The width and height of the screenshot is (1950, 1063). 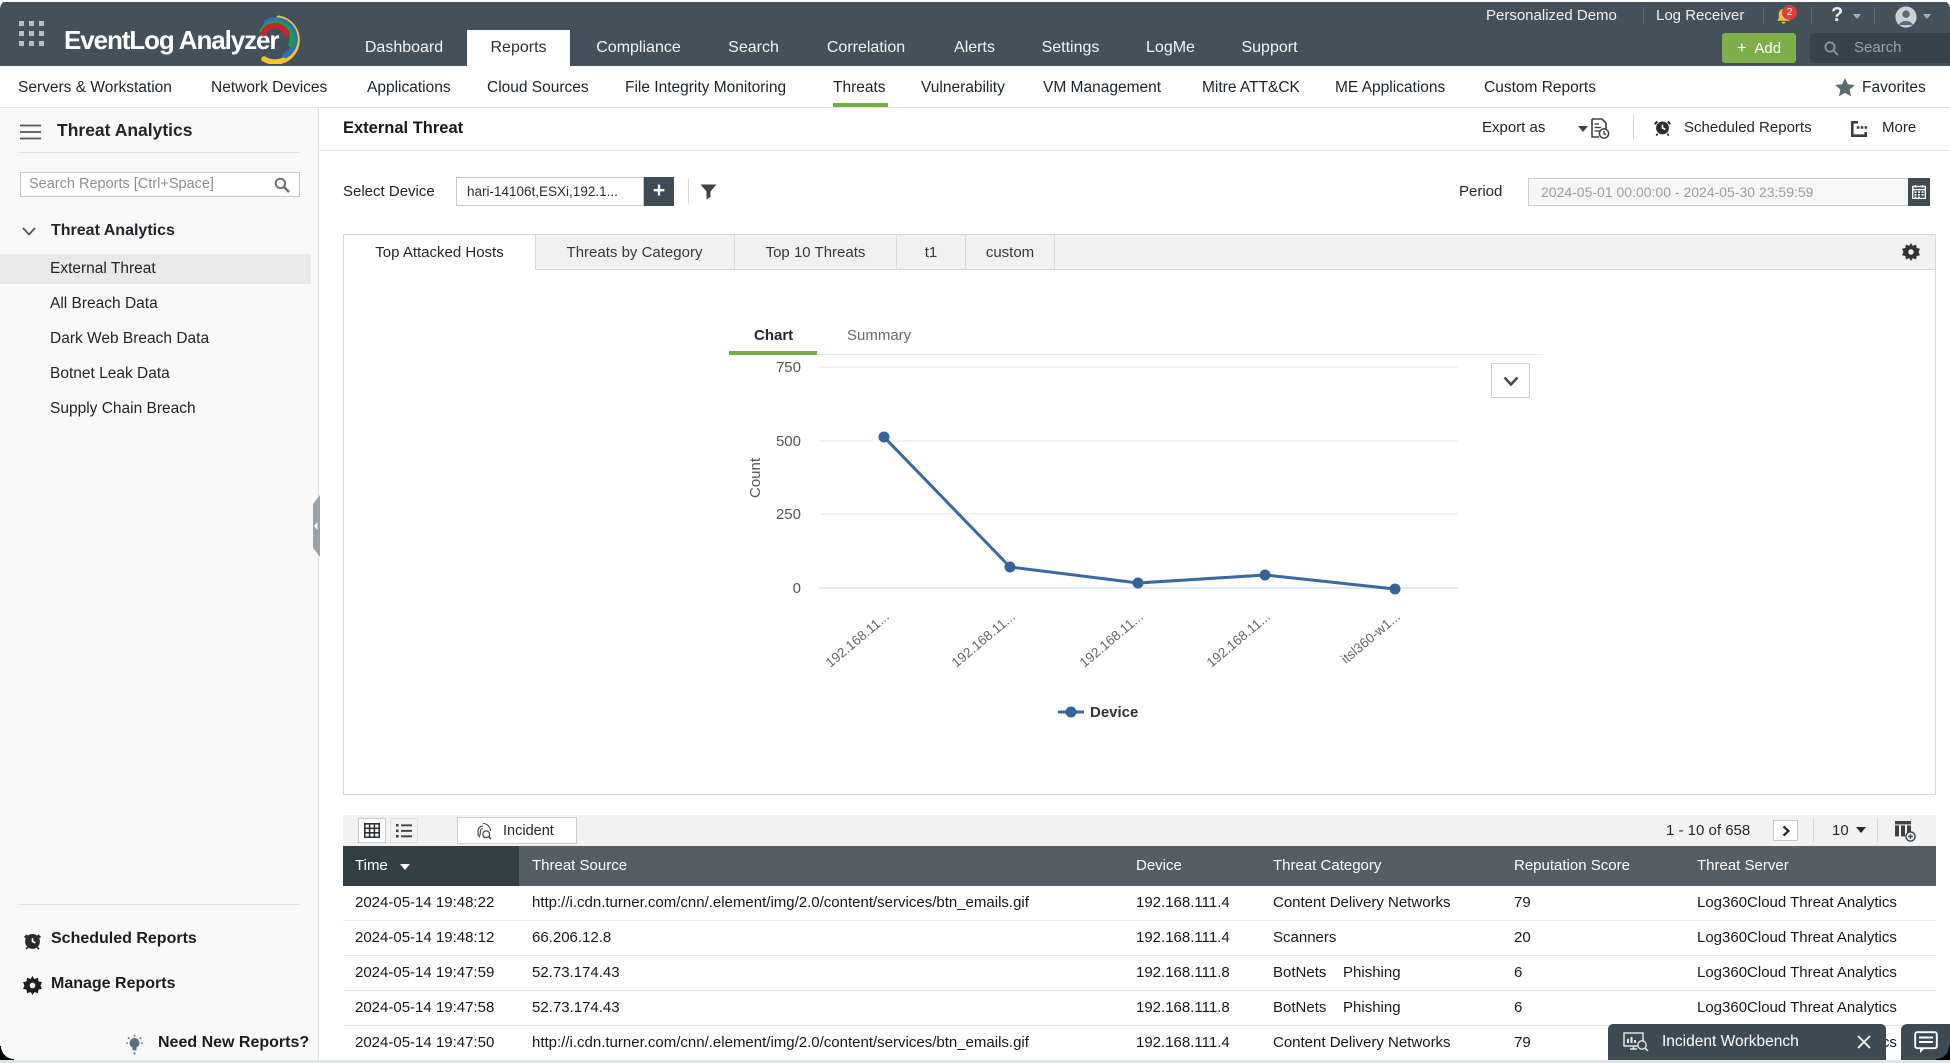 I want to click on svg-text: 750, so click(x=788, y=367).